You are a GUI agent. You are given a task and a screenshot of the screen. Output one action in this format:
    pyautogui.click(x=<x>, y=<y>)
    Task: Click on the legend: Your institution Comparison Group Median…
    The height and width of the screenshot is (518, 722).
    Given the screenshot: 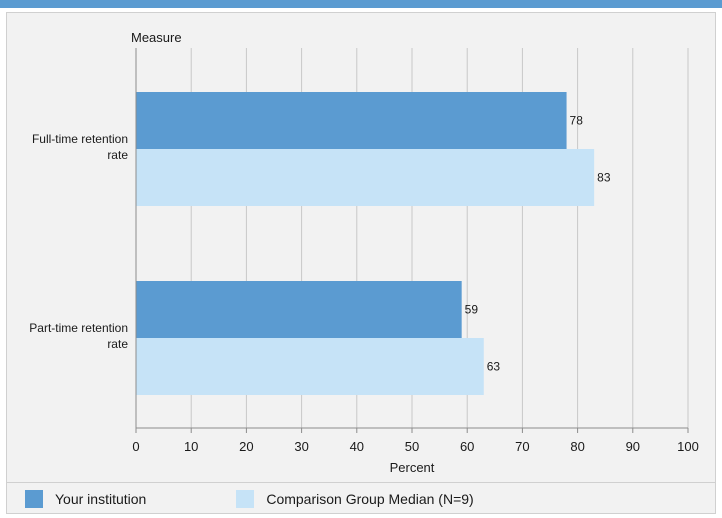 What is the action you would take?
    pyautogui.click(x=361, y=498)
    